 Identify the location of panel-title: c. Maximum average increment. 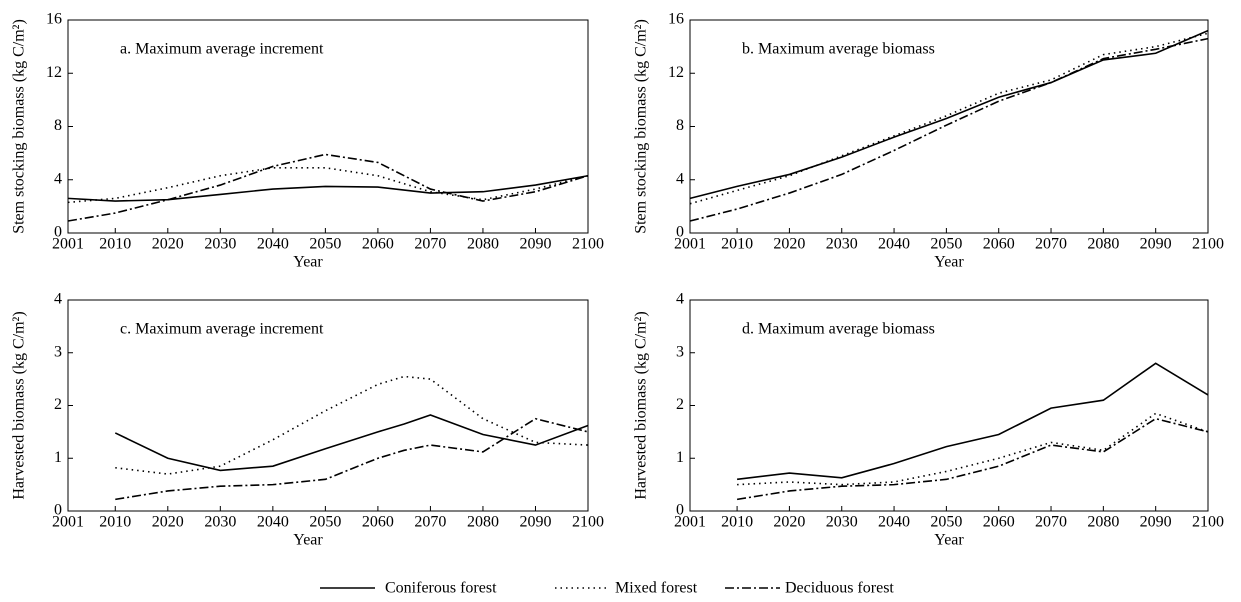
(222, 329).